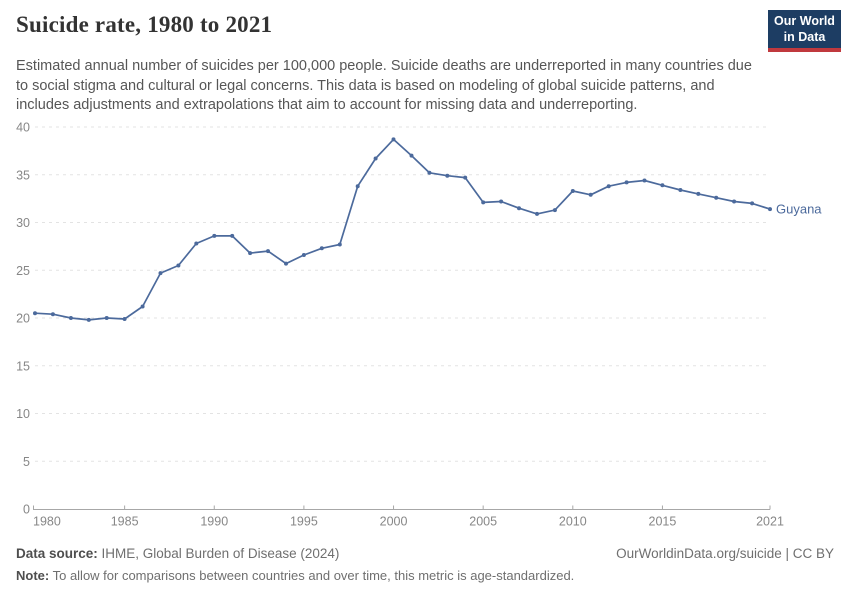  Describe the element at coordinates (142, 306) in the screenshot. I see `data-point-1986` at that location.